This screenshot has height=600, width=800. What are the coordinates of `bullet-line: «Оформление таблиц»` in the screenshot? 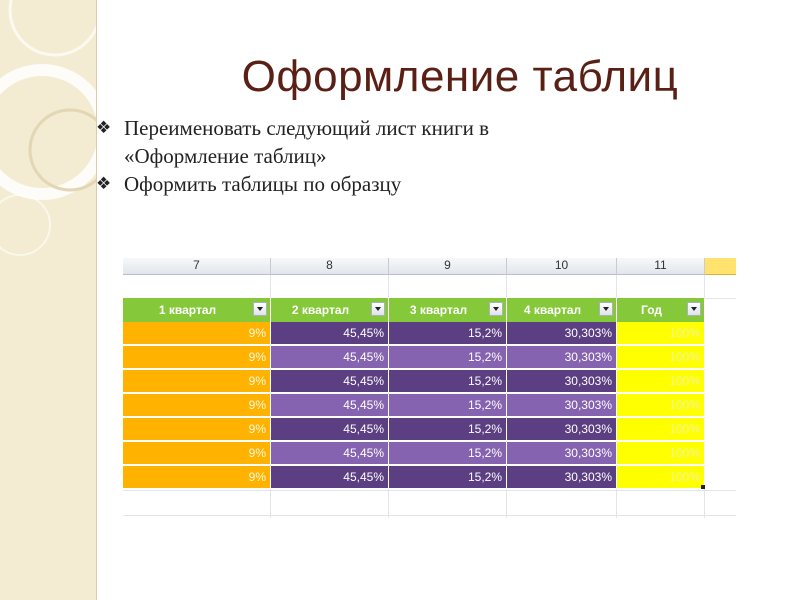 It's located at (225, 156).